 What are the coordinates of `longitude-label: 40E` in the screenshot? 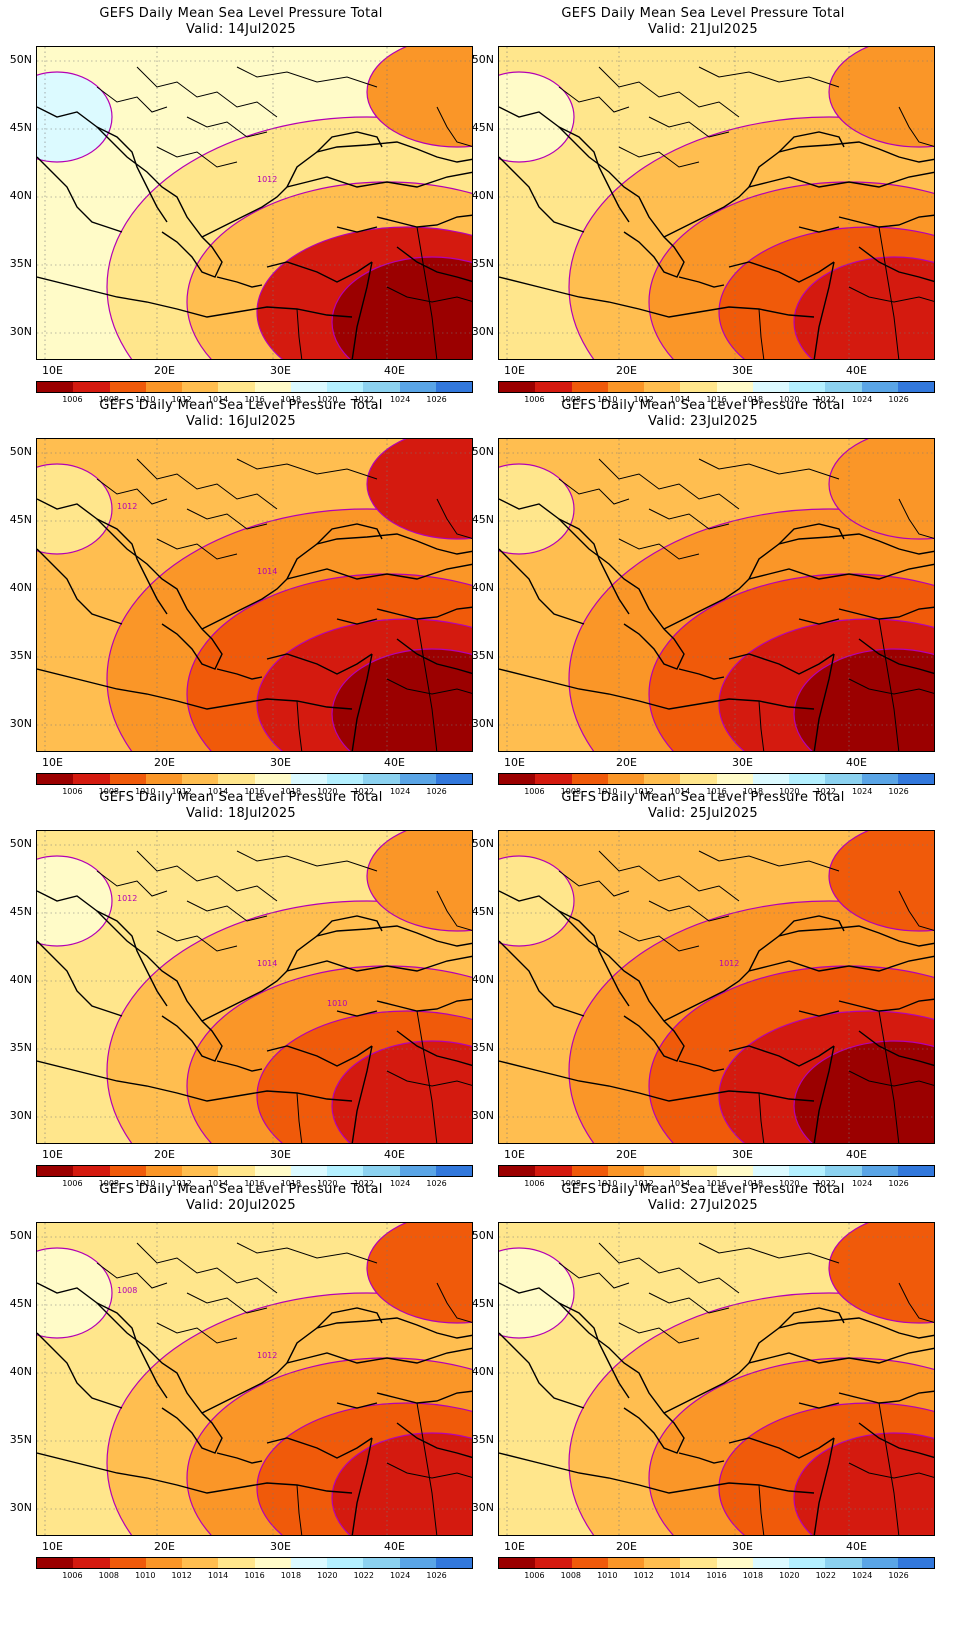 It's located at (856, 370).